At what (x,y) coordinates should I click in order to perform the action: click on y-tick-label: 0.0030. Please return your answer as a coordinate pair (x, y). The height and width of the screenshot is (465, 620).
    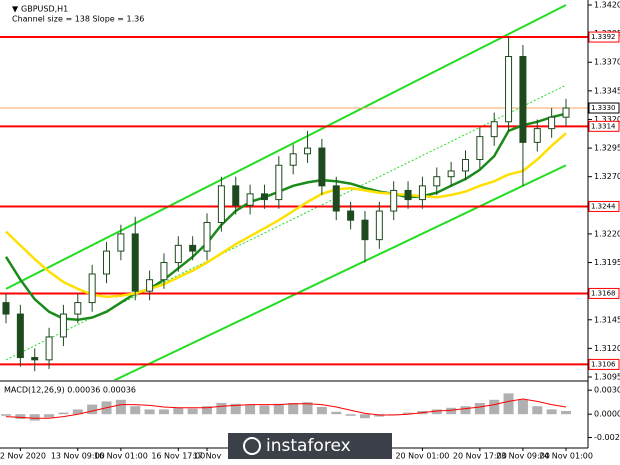
    Looking at the image, I should click on (607, 390).